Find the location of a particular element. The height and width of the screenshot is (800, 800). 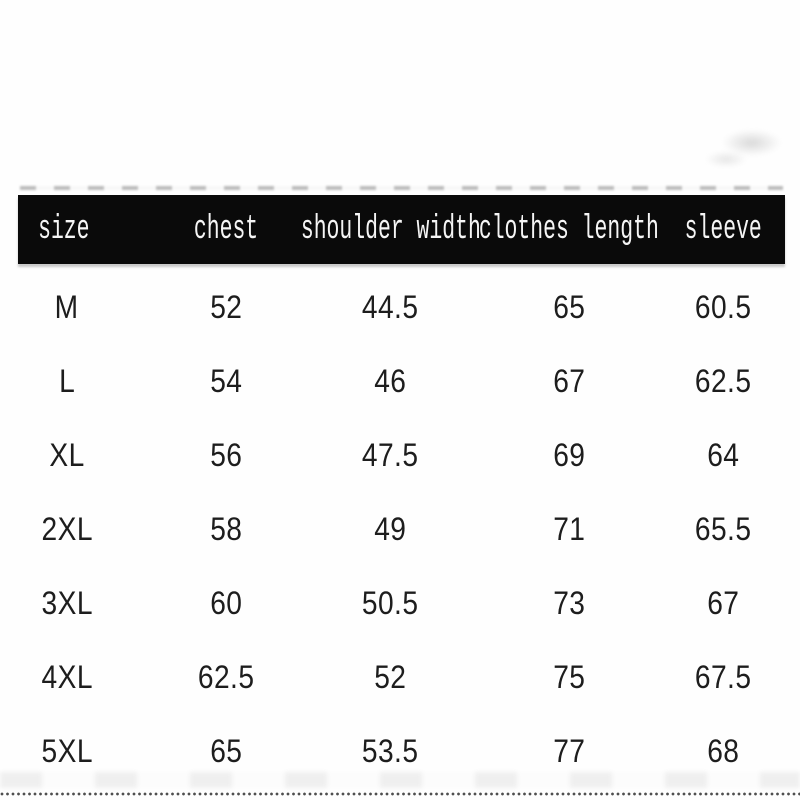

table-row: L 54 46 67 62.5 is located at coordinates (401, 381).